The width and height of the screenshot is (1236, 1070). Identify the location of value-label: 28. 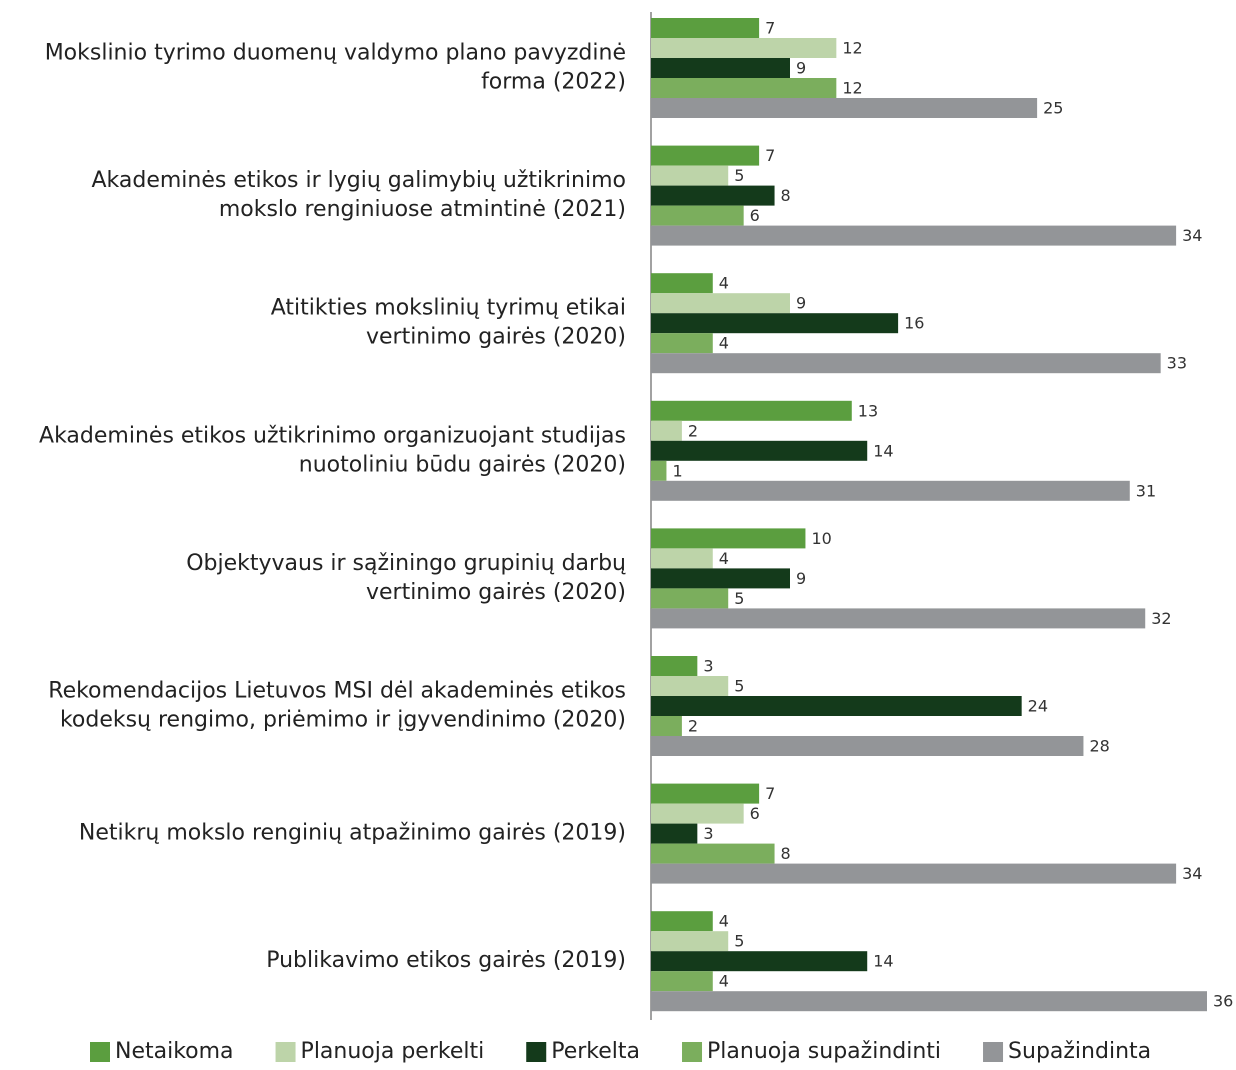
(1099, 746).